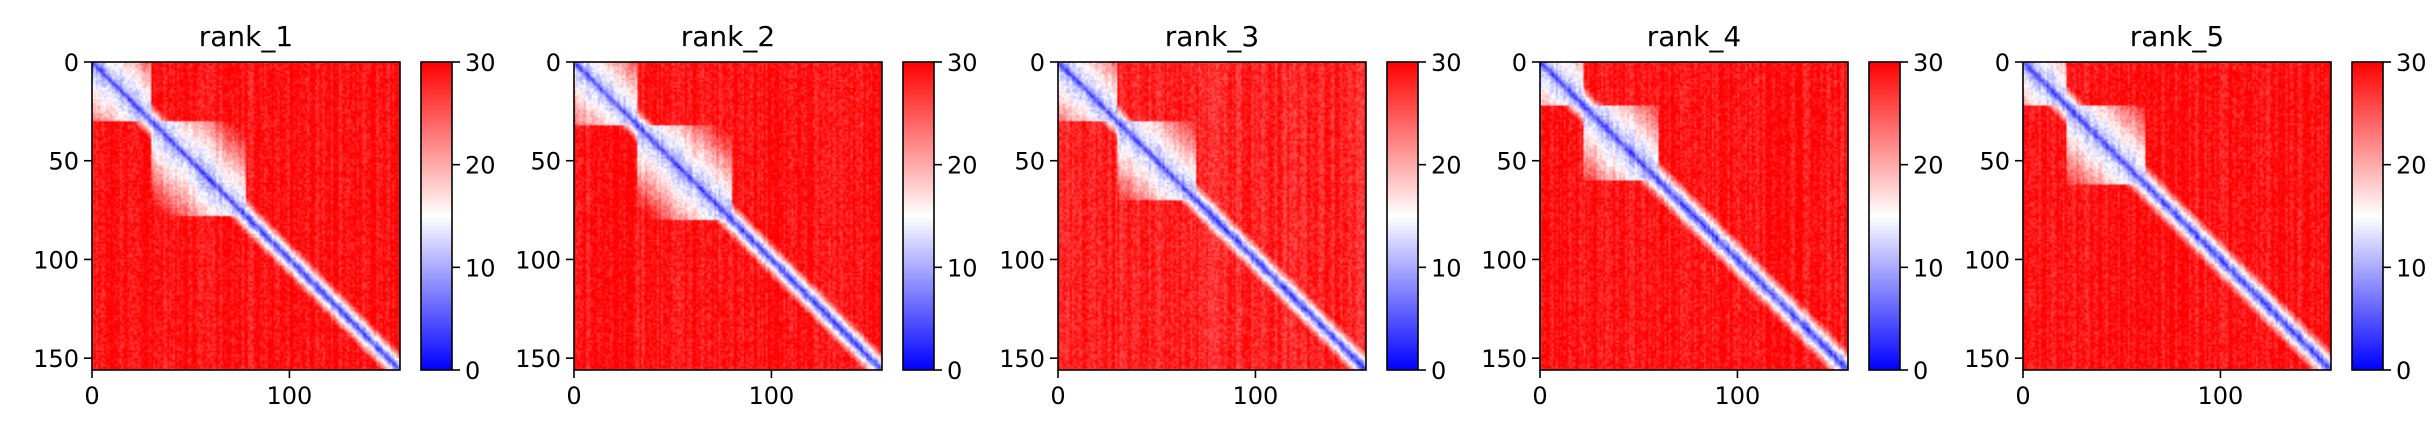  What do you see at coordinates (2177, 36) in the screenshot?
I see `panel-title: rank_5` at bounding box center [2177, 36].